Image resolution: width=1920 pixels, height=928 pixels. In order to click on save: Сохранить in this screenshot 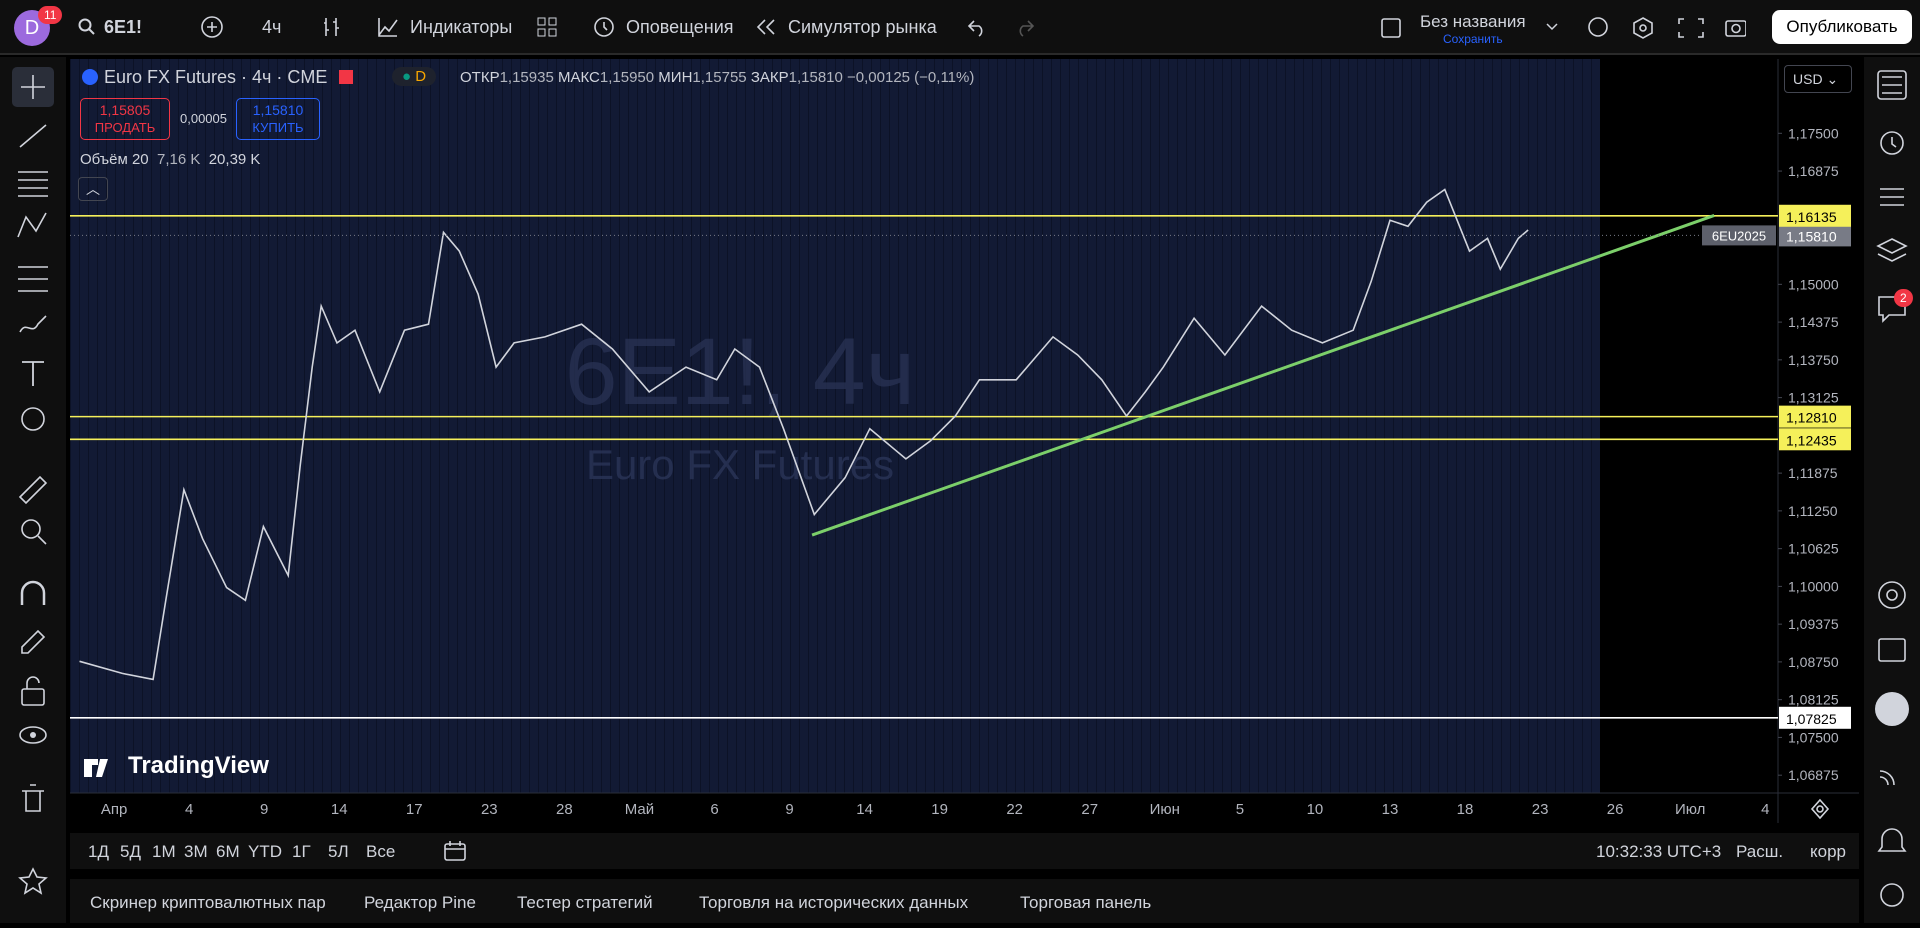, I will do `click(1473, 39)`.